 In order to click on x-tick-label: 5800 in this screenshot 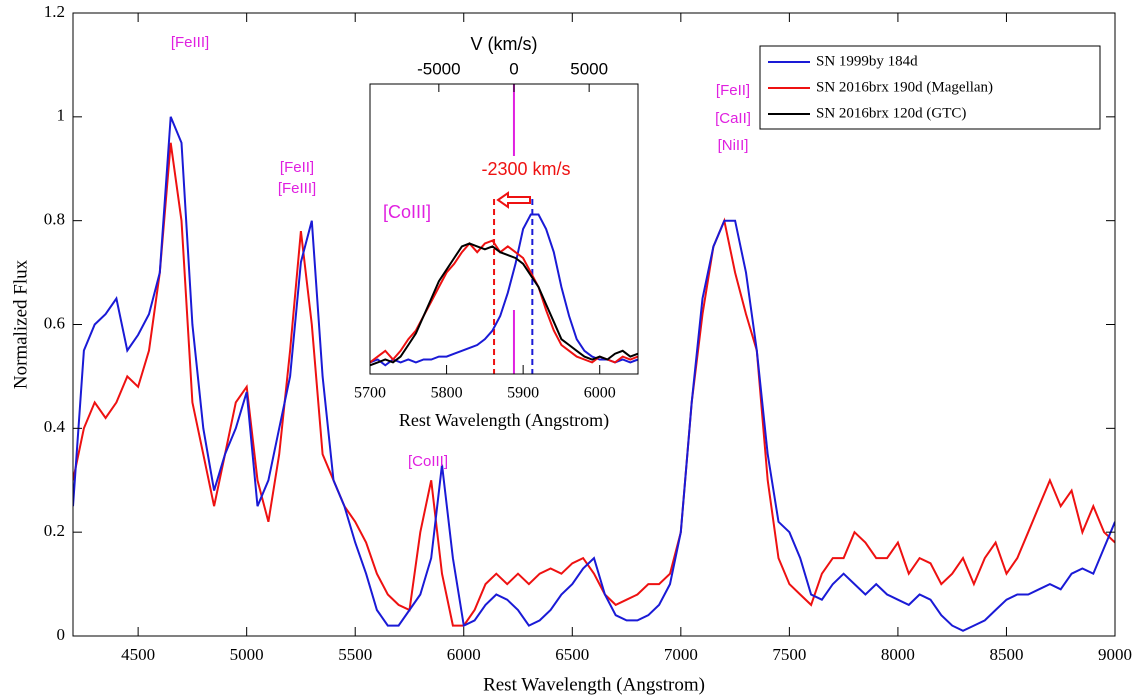, I will do `click(447, 393)`.